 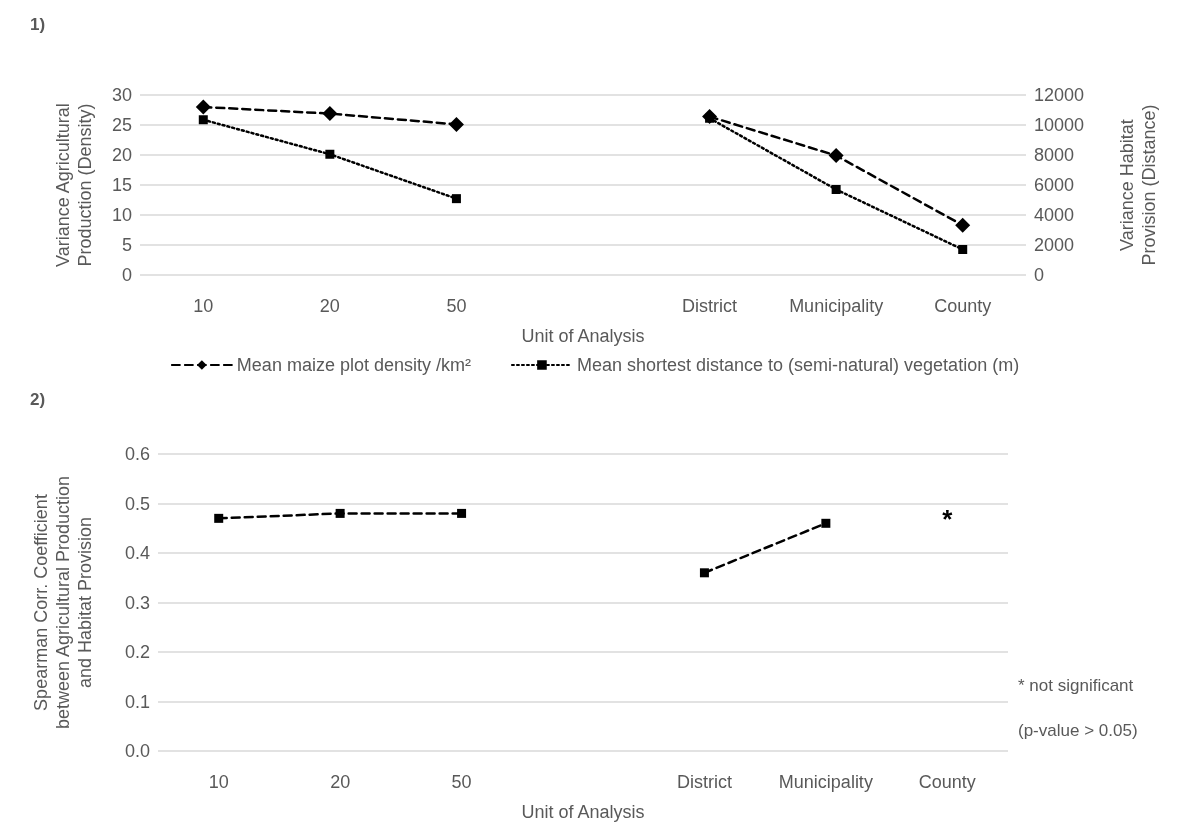 I want to click on y-axis-title: Spearman Corr. Coefficient between Agricultural Production and Habitat Provision, so click(x=63, y=602).